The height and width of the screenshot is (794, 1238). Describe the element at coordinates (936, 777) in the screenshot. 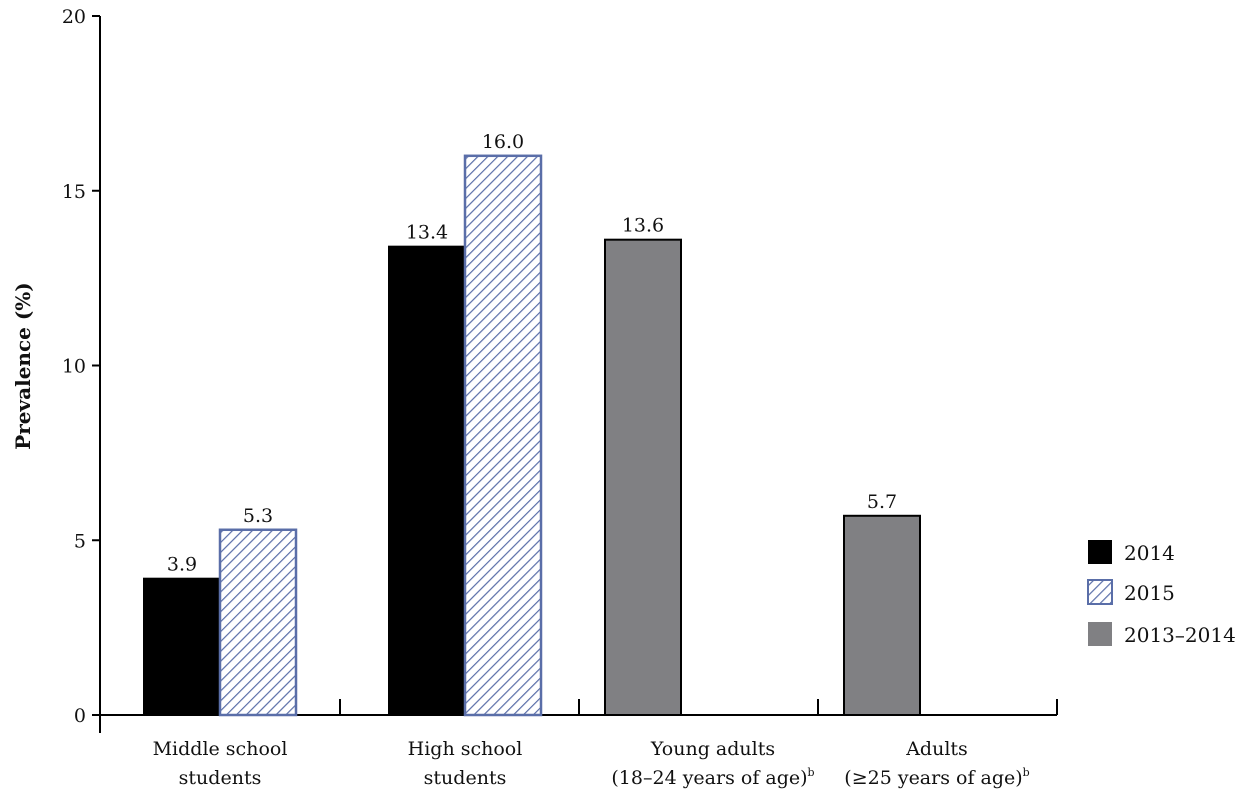

I see `x-category-label-line2: (≥25 years of age)b` at that location.